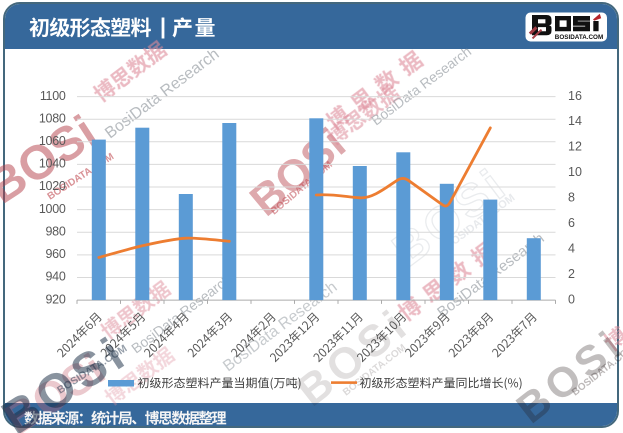  I want to click on svg-text: 14, so click(575, 121).